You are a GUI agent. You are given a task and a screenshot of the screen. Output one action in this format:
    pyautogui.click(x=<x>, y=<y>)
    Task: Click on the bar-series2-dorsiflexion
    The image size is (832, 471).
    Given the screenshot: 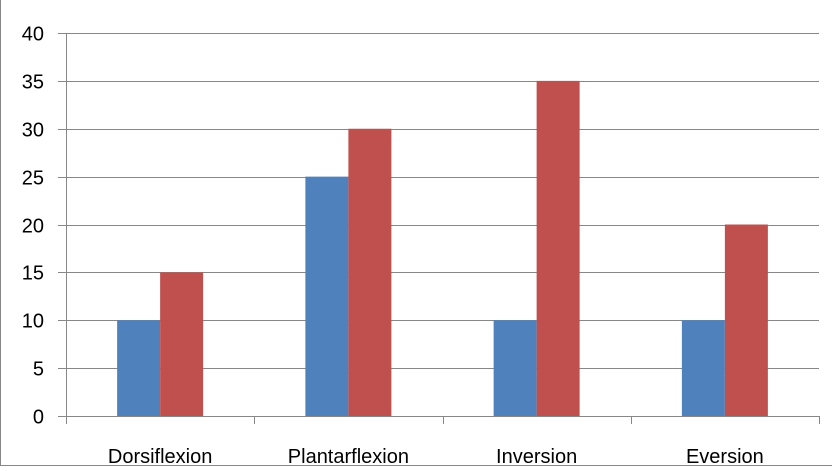 What is the action you would take?
    pyautogui.click(x=182, y=344)
    